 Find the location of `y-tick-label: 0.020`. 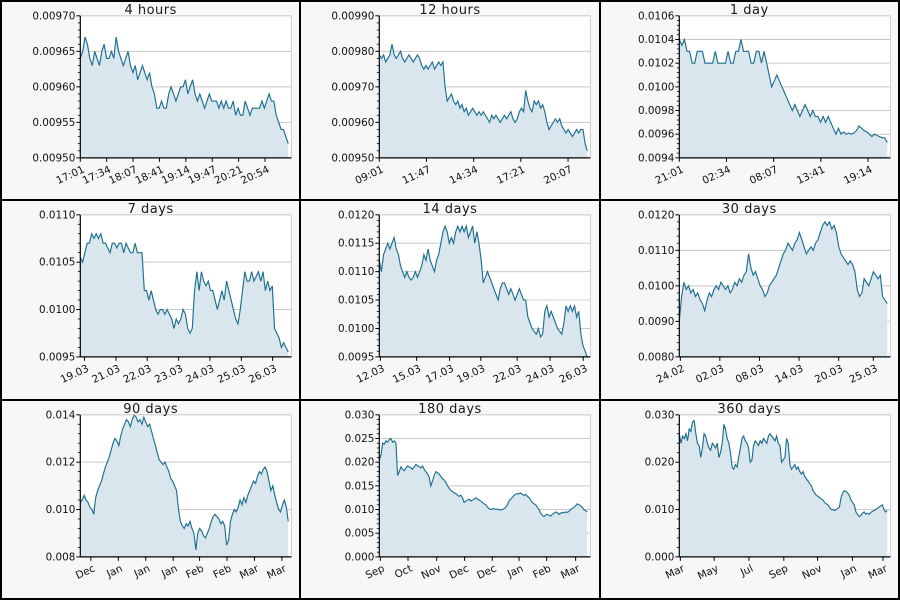

y-tick-label: 0.020 is located at coordinates (360, 462).